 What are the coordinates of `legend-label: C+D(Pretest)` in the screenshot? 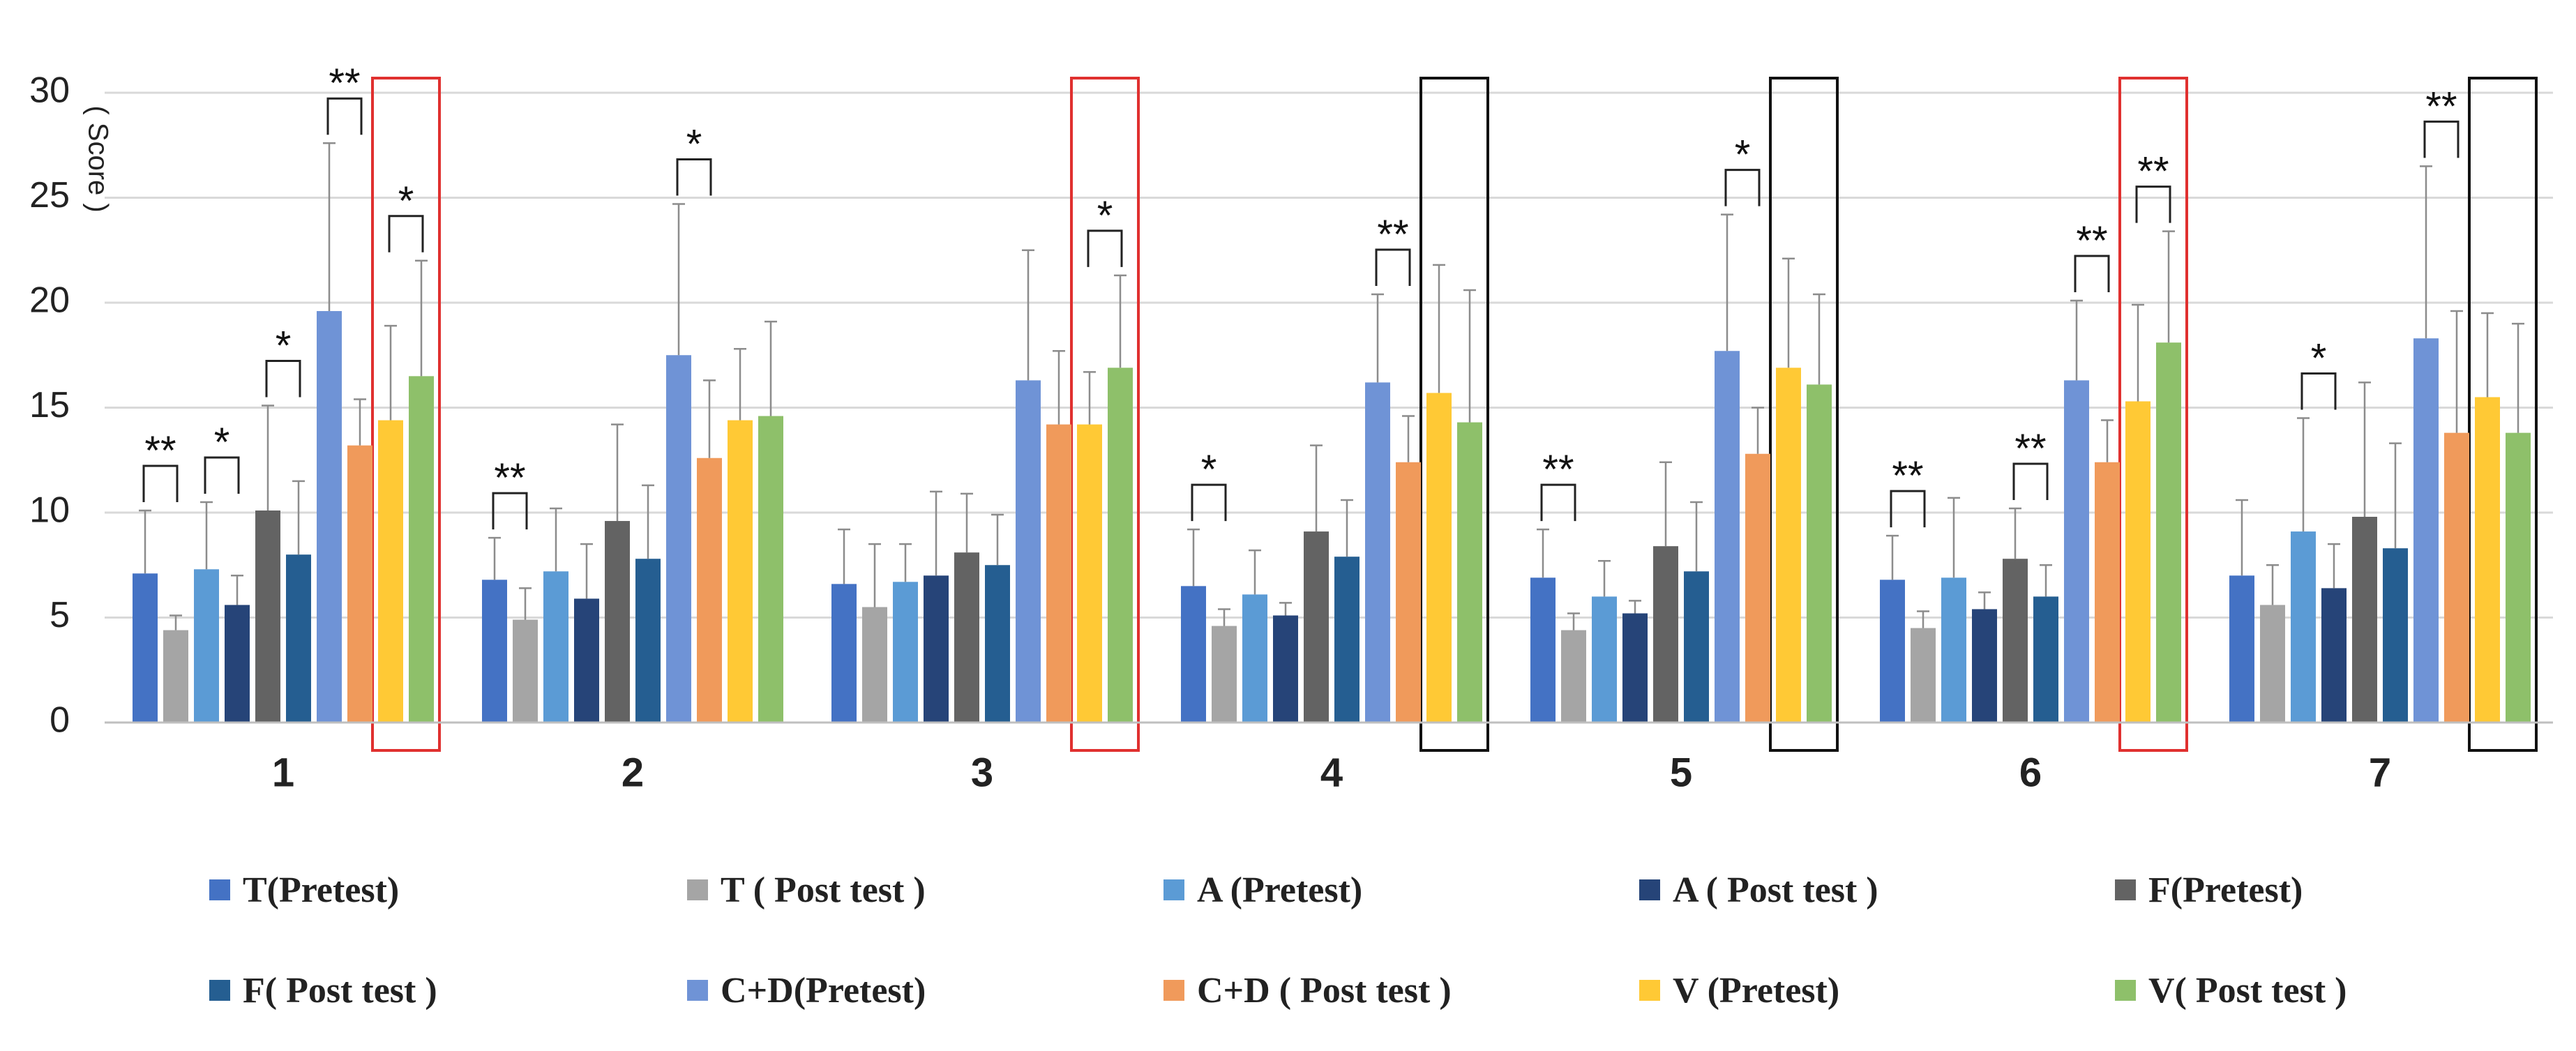 It's located at (823, 990).